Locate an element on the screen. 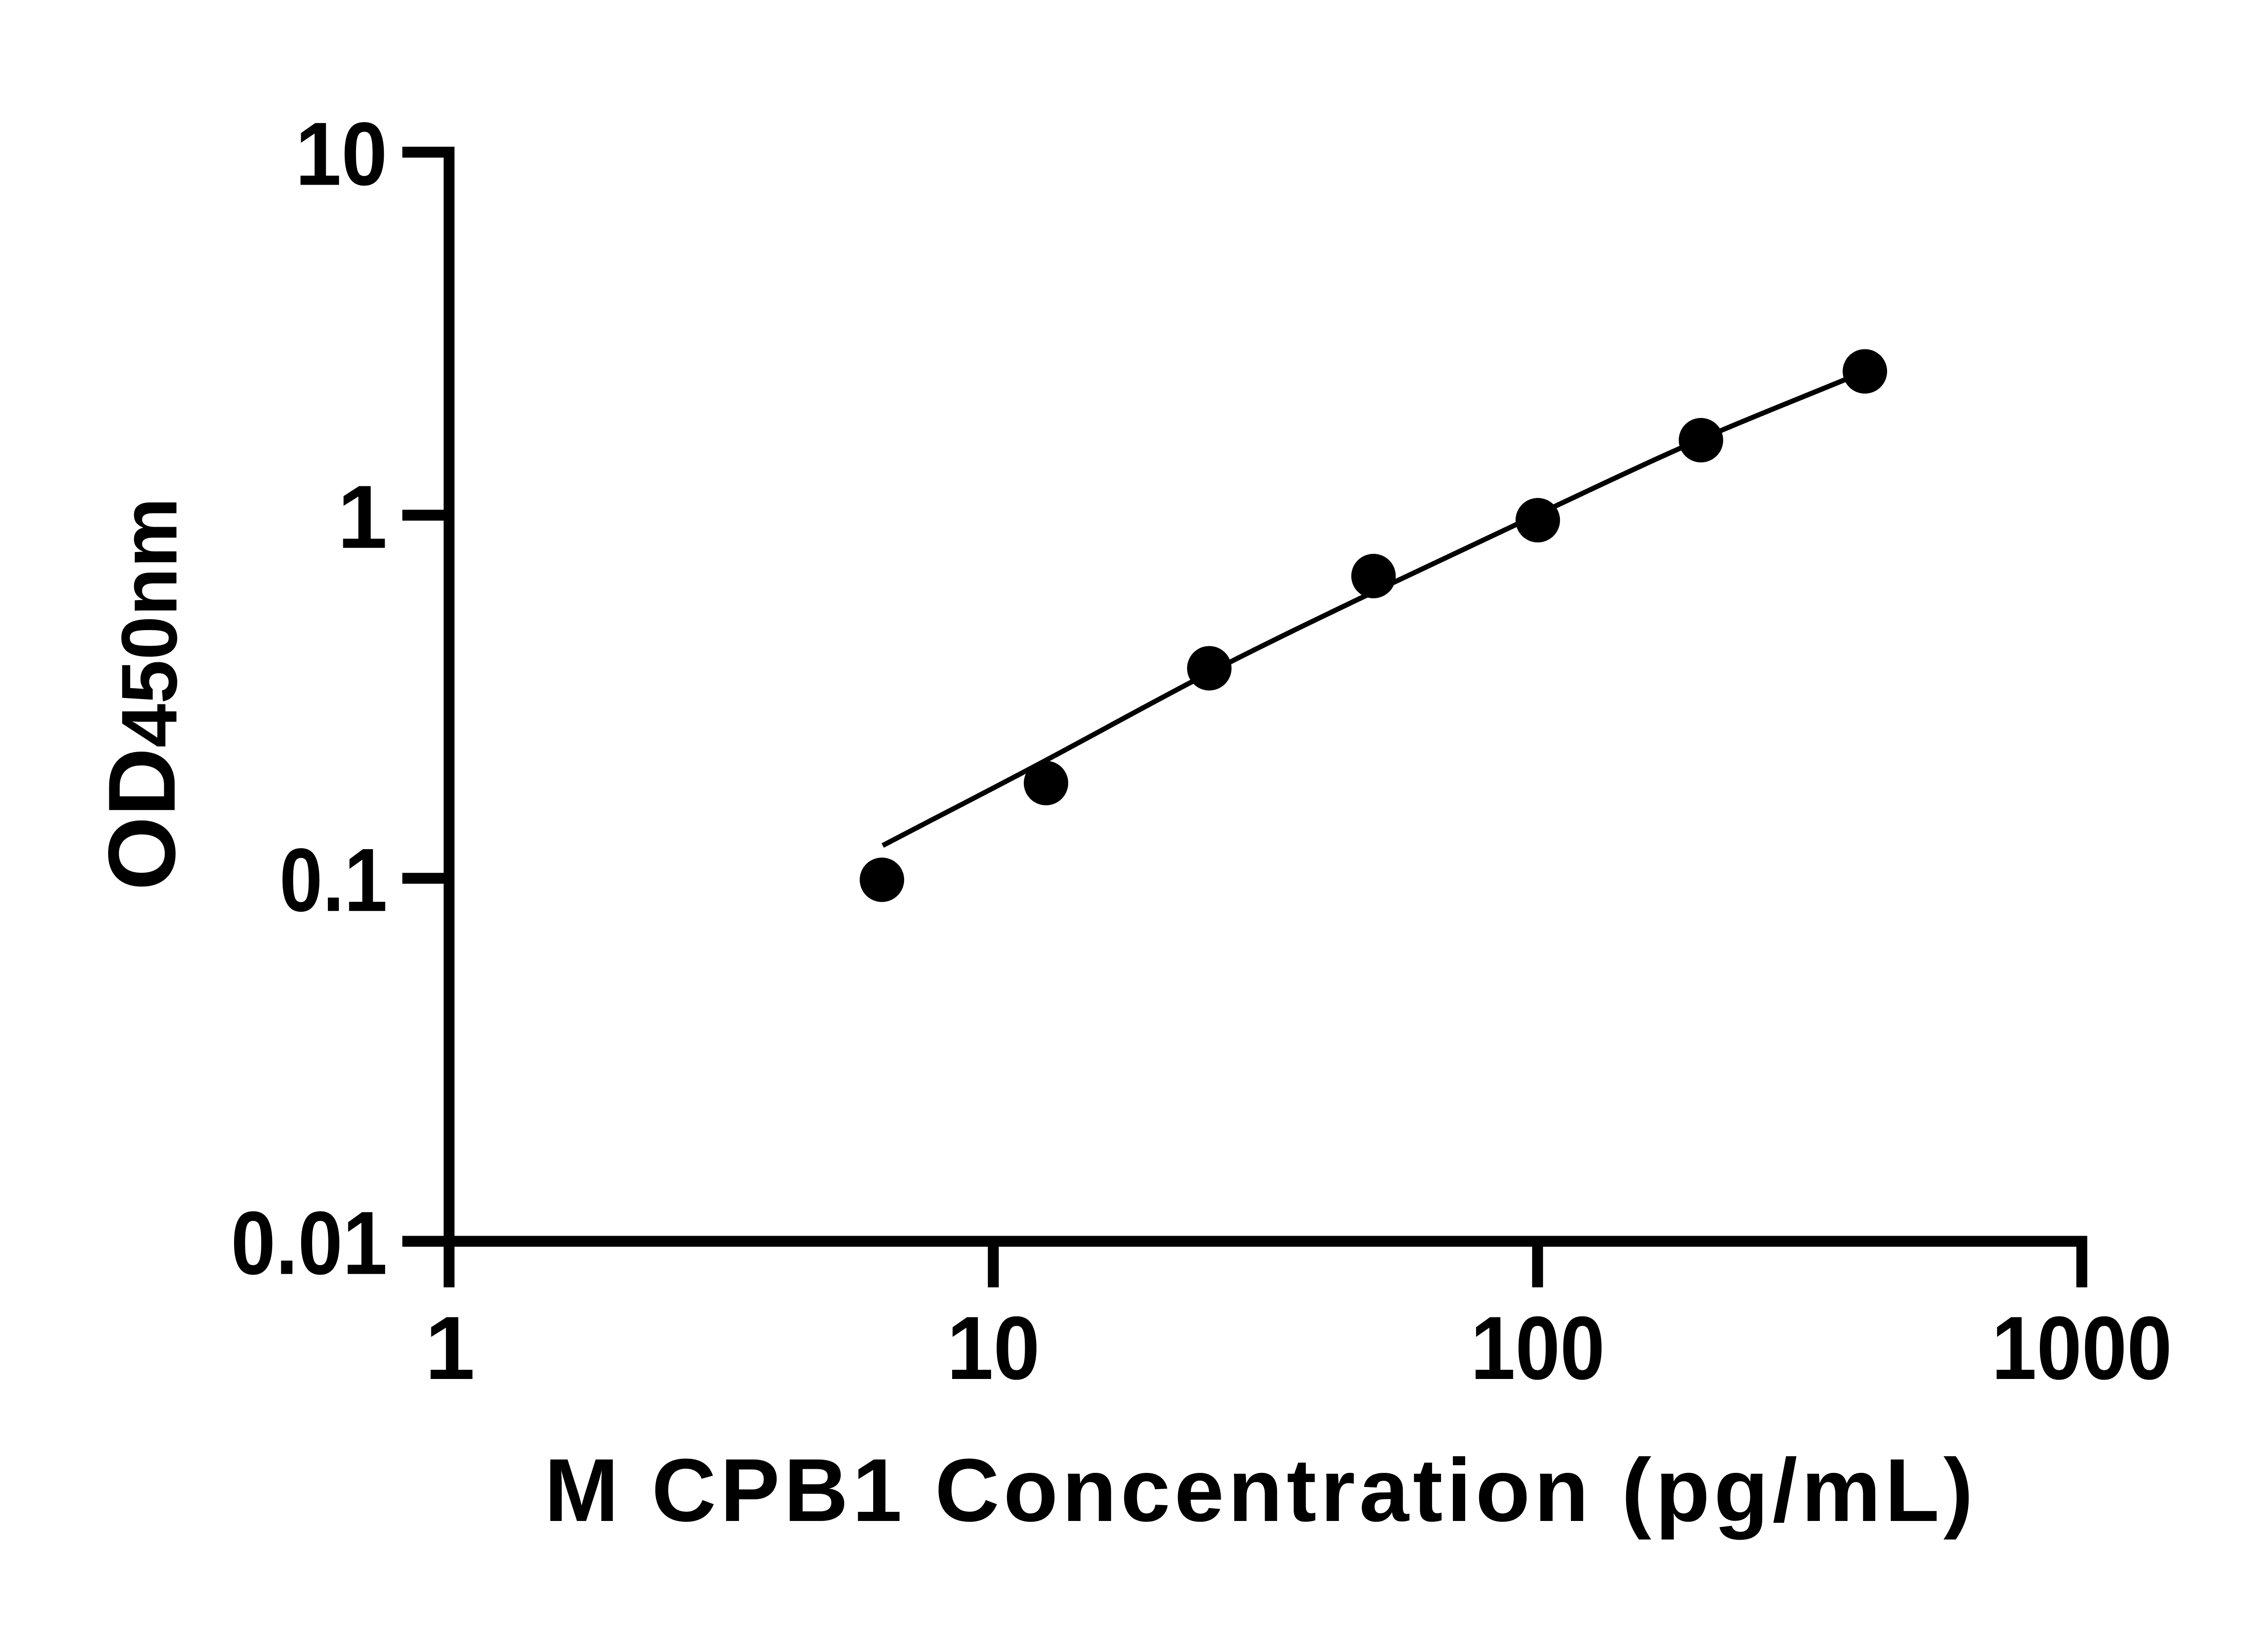  svg-text: 0.1 is located at coordinates (333, 880).